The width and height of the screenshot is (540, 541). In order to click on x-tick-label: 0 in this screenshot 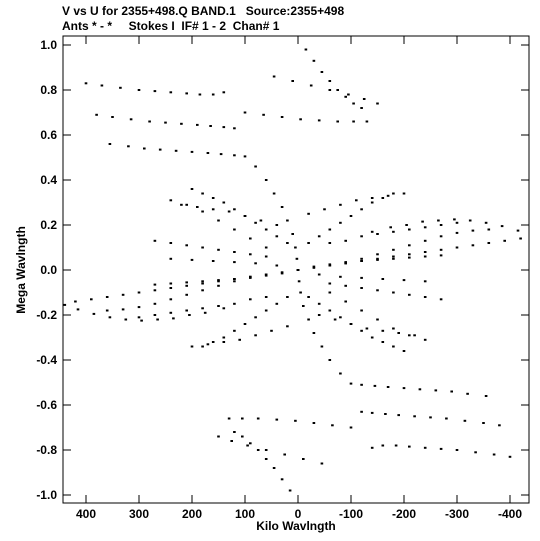, I will do `click(298, 514)`.